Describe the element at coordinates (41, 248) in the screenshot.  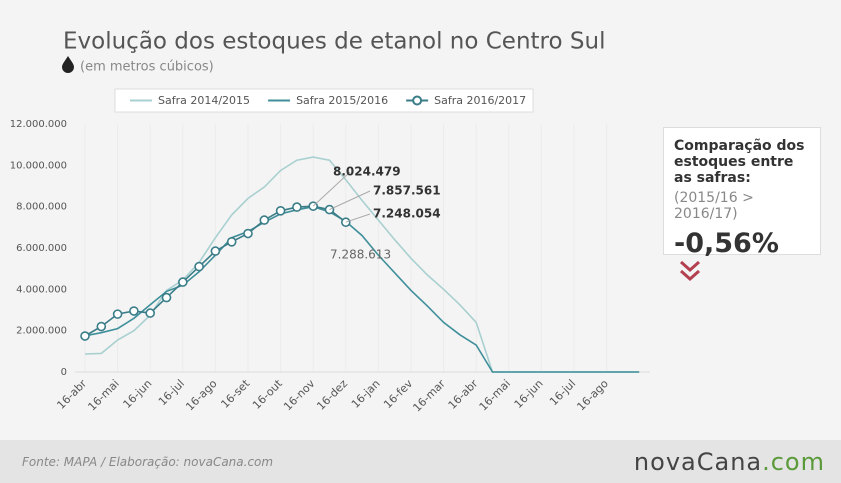
I see `y-tick-label: 6.000.000` at that location.